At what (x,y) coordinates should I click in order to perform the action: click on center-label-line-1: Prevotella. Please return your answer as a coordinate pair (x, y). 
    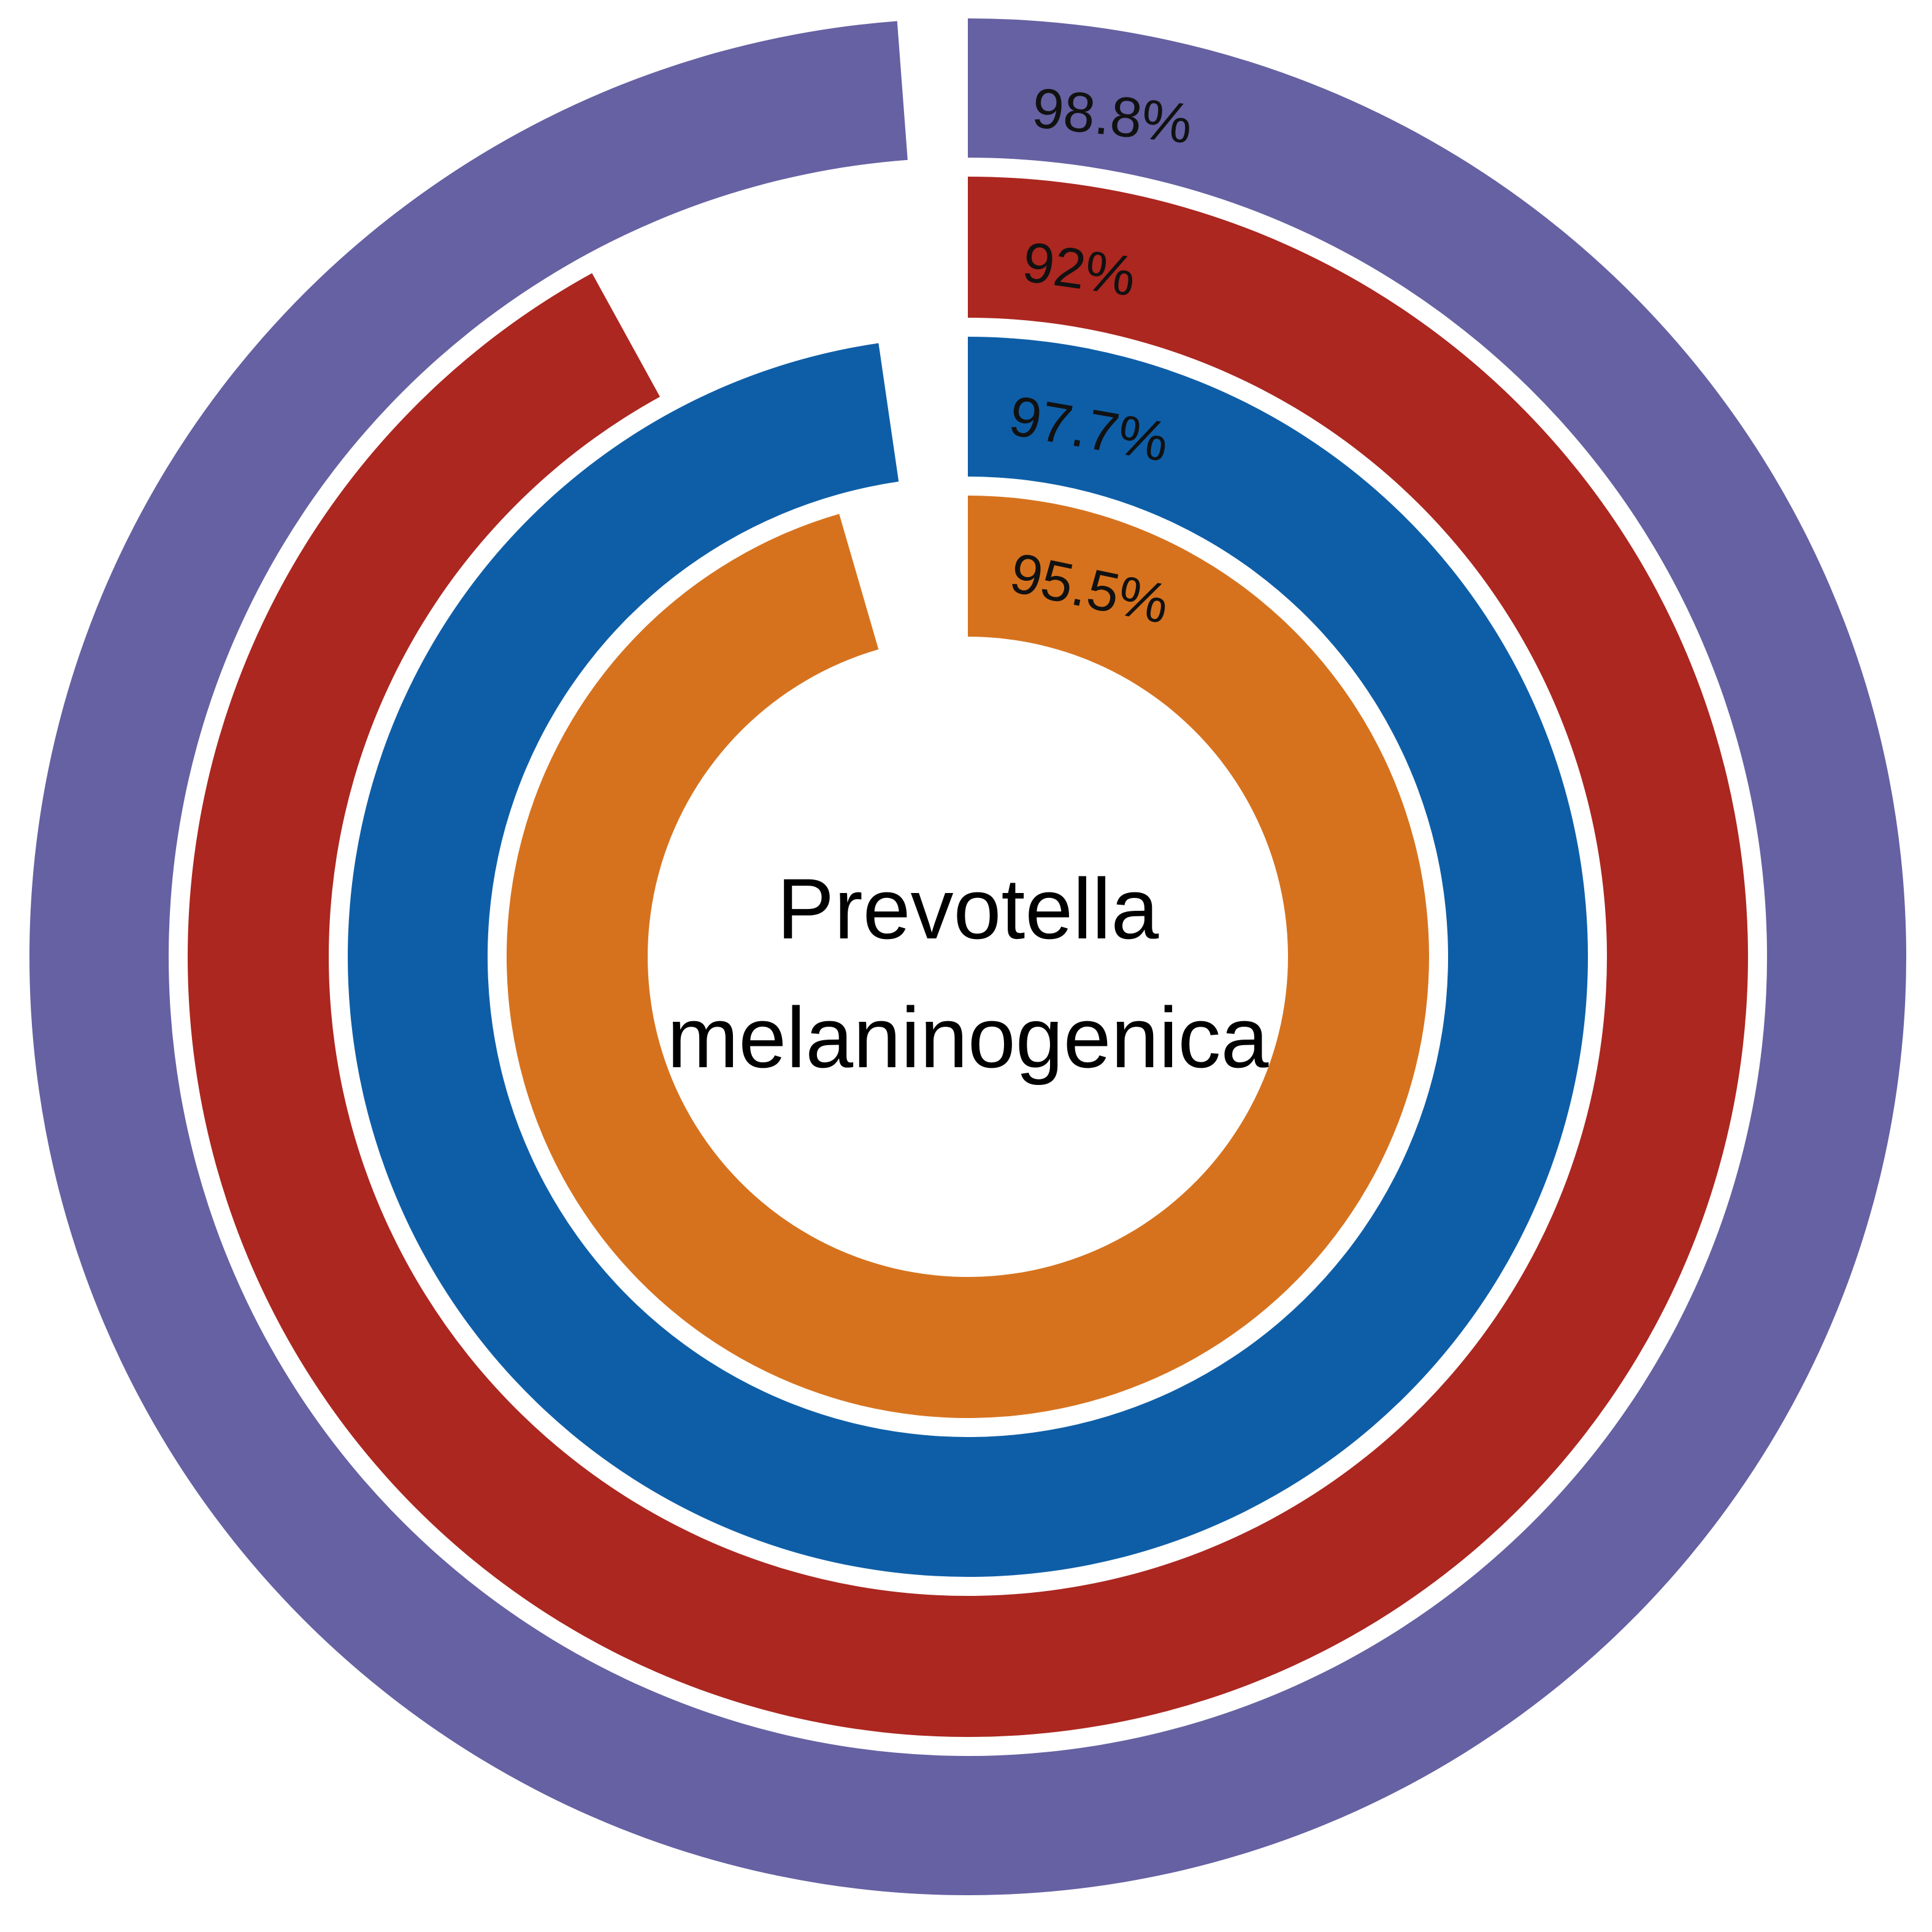
    Looking at the image, I should click on (968, 909).